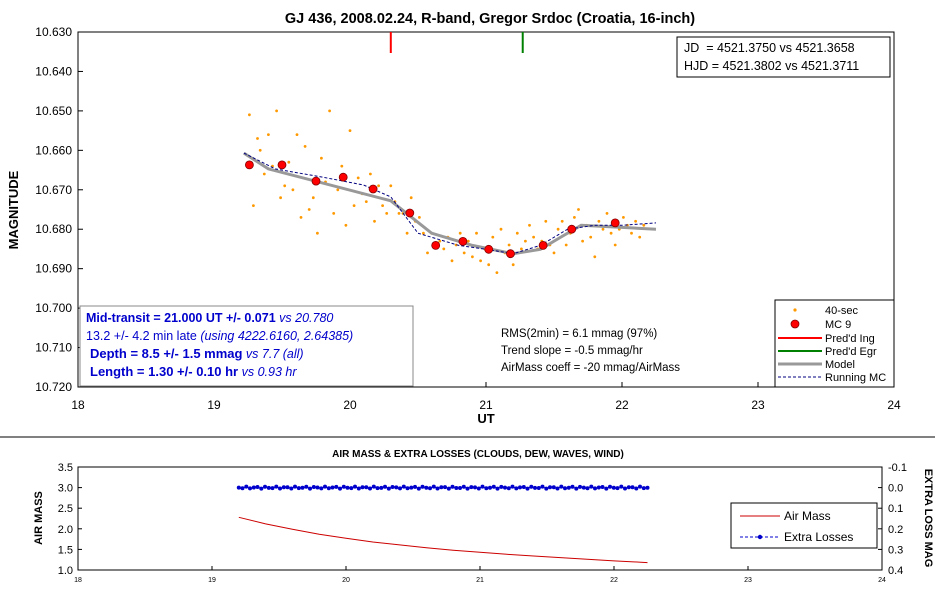  Describe the element at coordinates (53, 32) in the screenshot. I see `top-y-tick-label: 10.630` at that location.